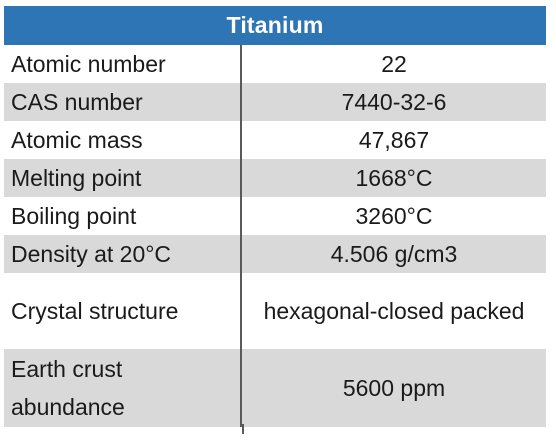  What do you see at coordinates (394, 101) in the screenshot?
I see `property-value: 7440-32-6` at bounding box center [394, 101].